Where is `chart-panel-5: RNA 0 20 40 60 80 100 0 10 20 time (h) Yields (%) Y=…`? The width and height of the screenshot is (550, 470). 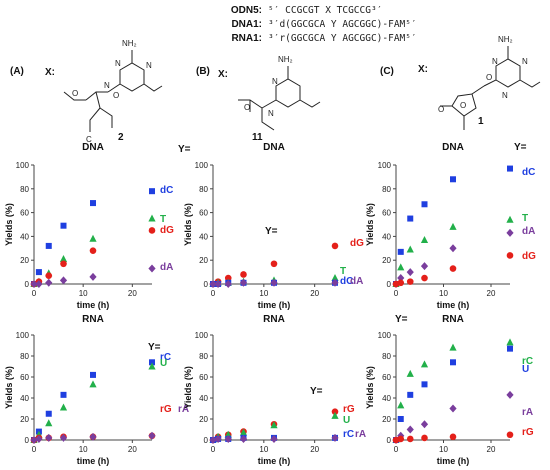
chart-panel-5: RNA 0 20 40 60 80 100 0 10 20 time (h) Yields (%) Y=… is located at coordinates (274, 390).